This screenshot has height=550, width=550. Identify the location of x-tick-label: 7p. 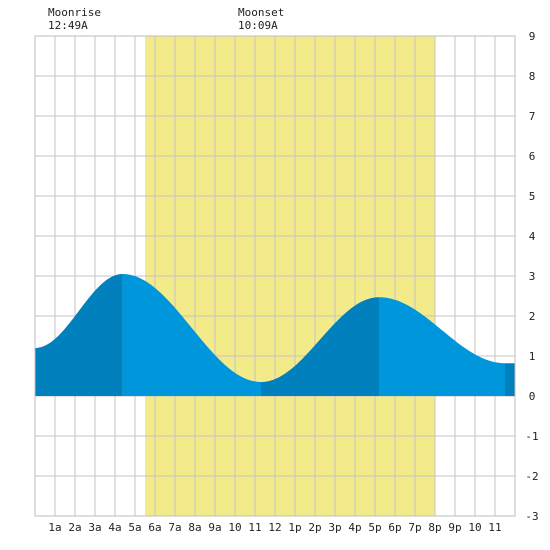
(414, 527).